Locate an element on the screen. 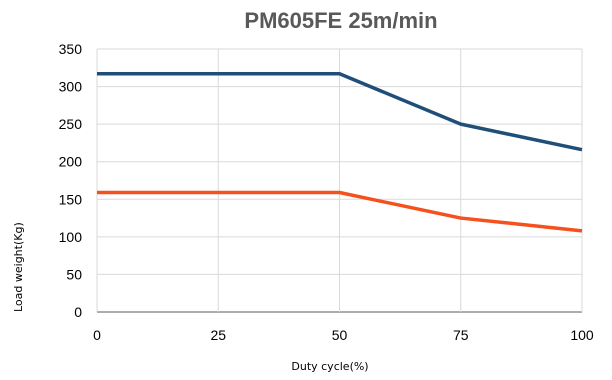 The height and width of the screenshot is (380, 612). y-tick-label: 100 is located at coordinates (71, 237).